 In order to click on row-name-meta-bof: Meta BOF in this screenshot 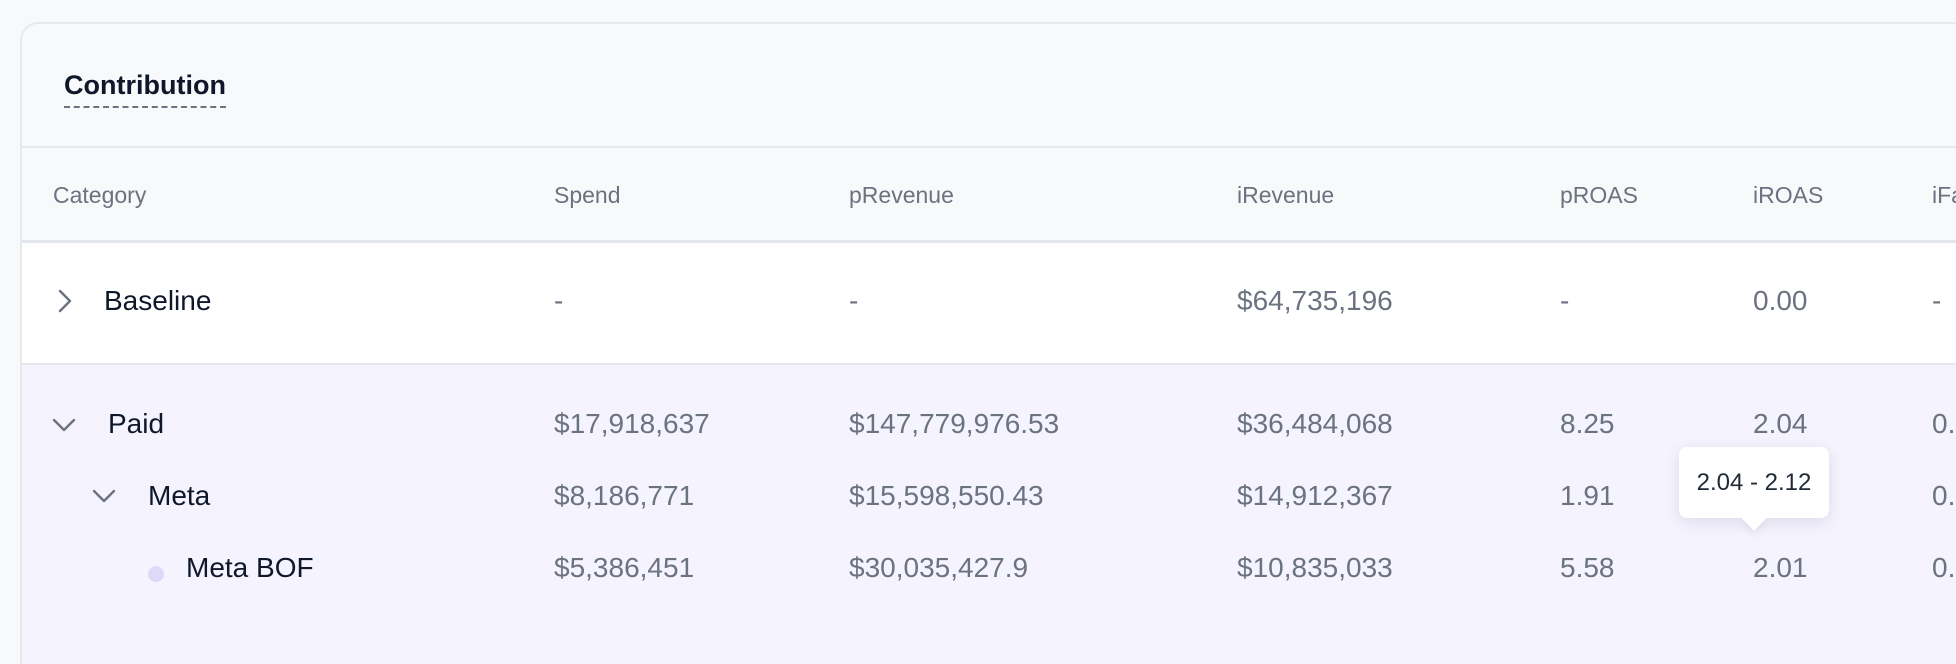, I will do `click(250, 567)`.